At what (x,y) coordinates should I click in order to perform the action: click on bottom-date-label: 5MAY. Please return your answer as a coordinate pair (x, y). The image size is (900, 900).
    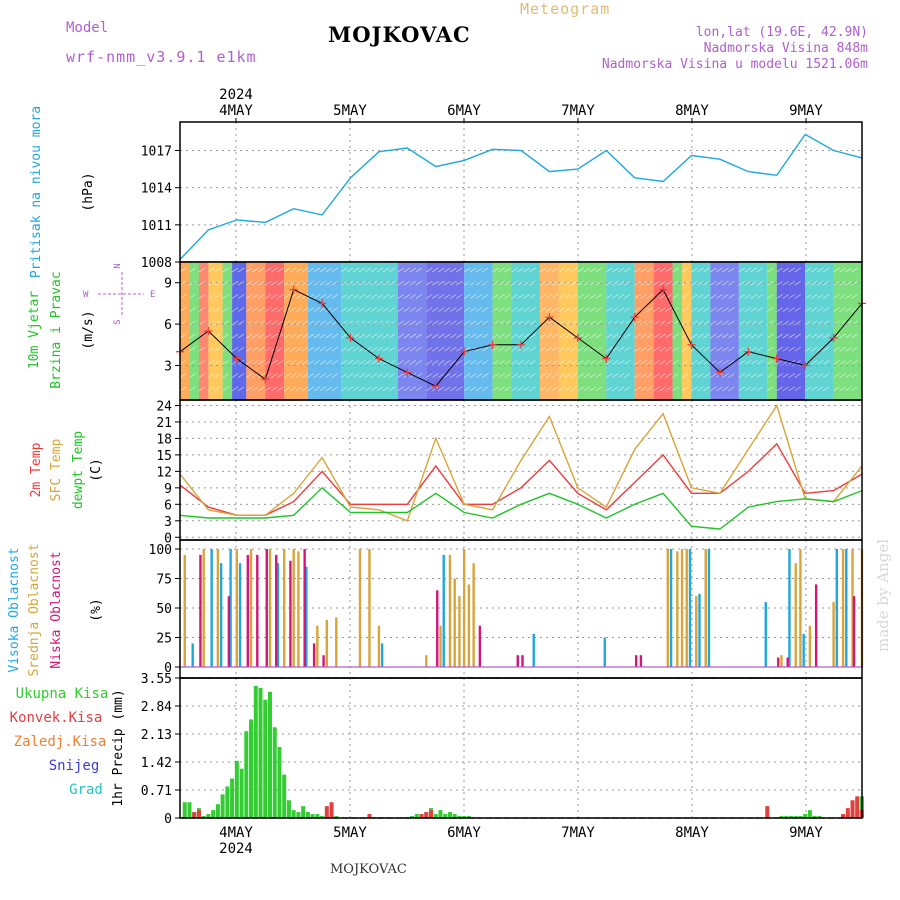
    Looking at the image, I should click on (350, 833).